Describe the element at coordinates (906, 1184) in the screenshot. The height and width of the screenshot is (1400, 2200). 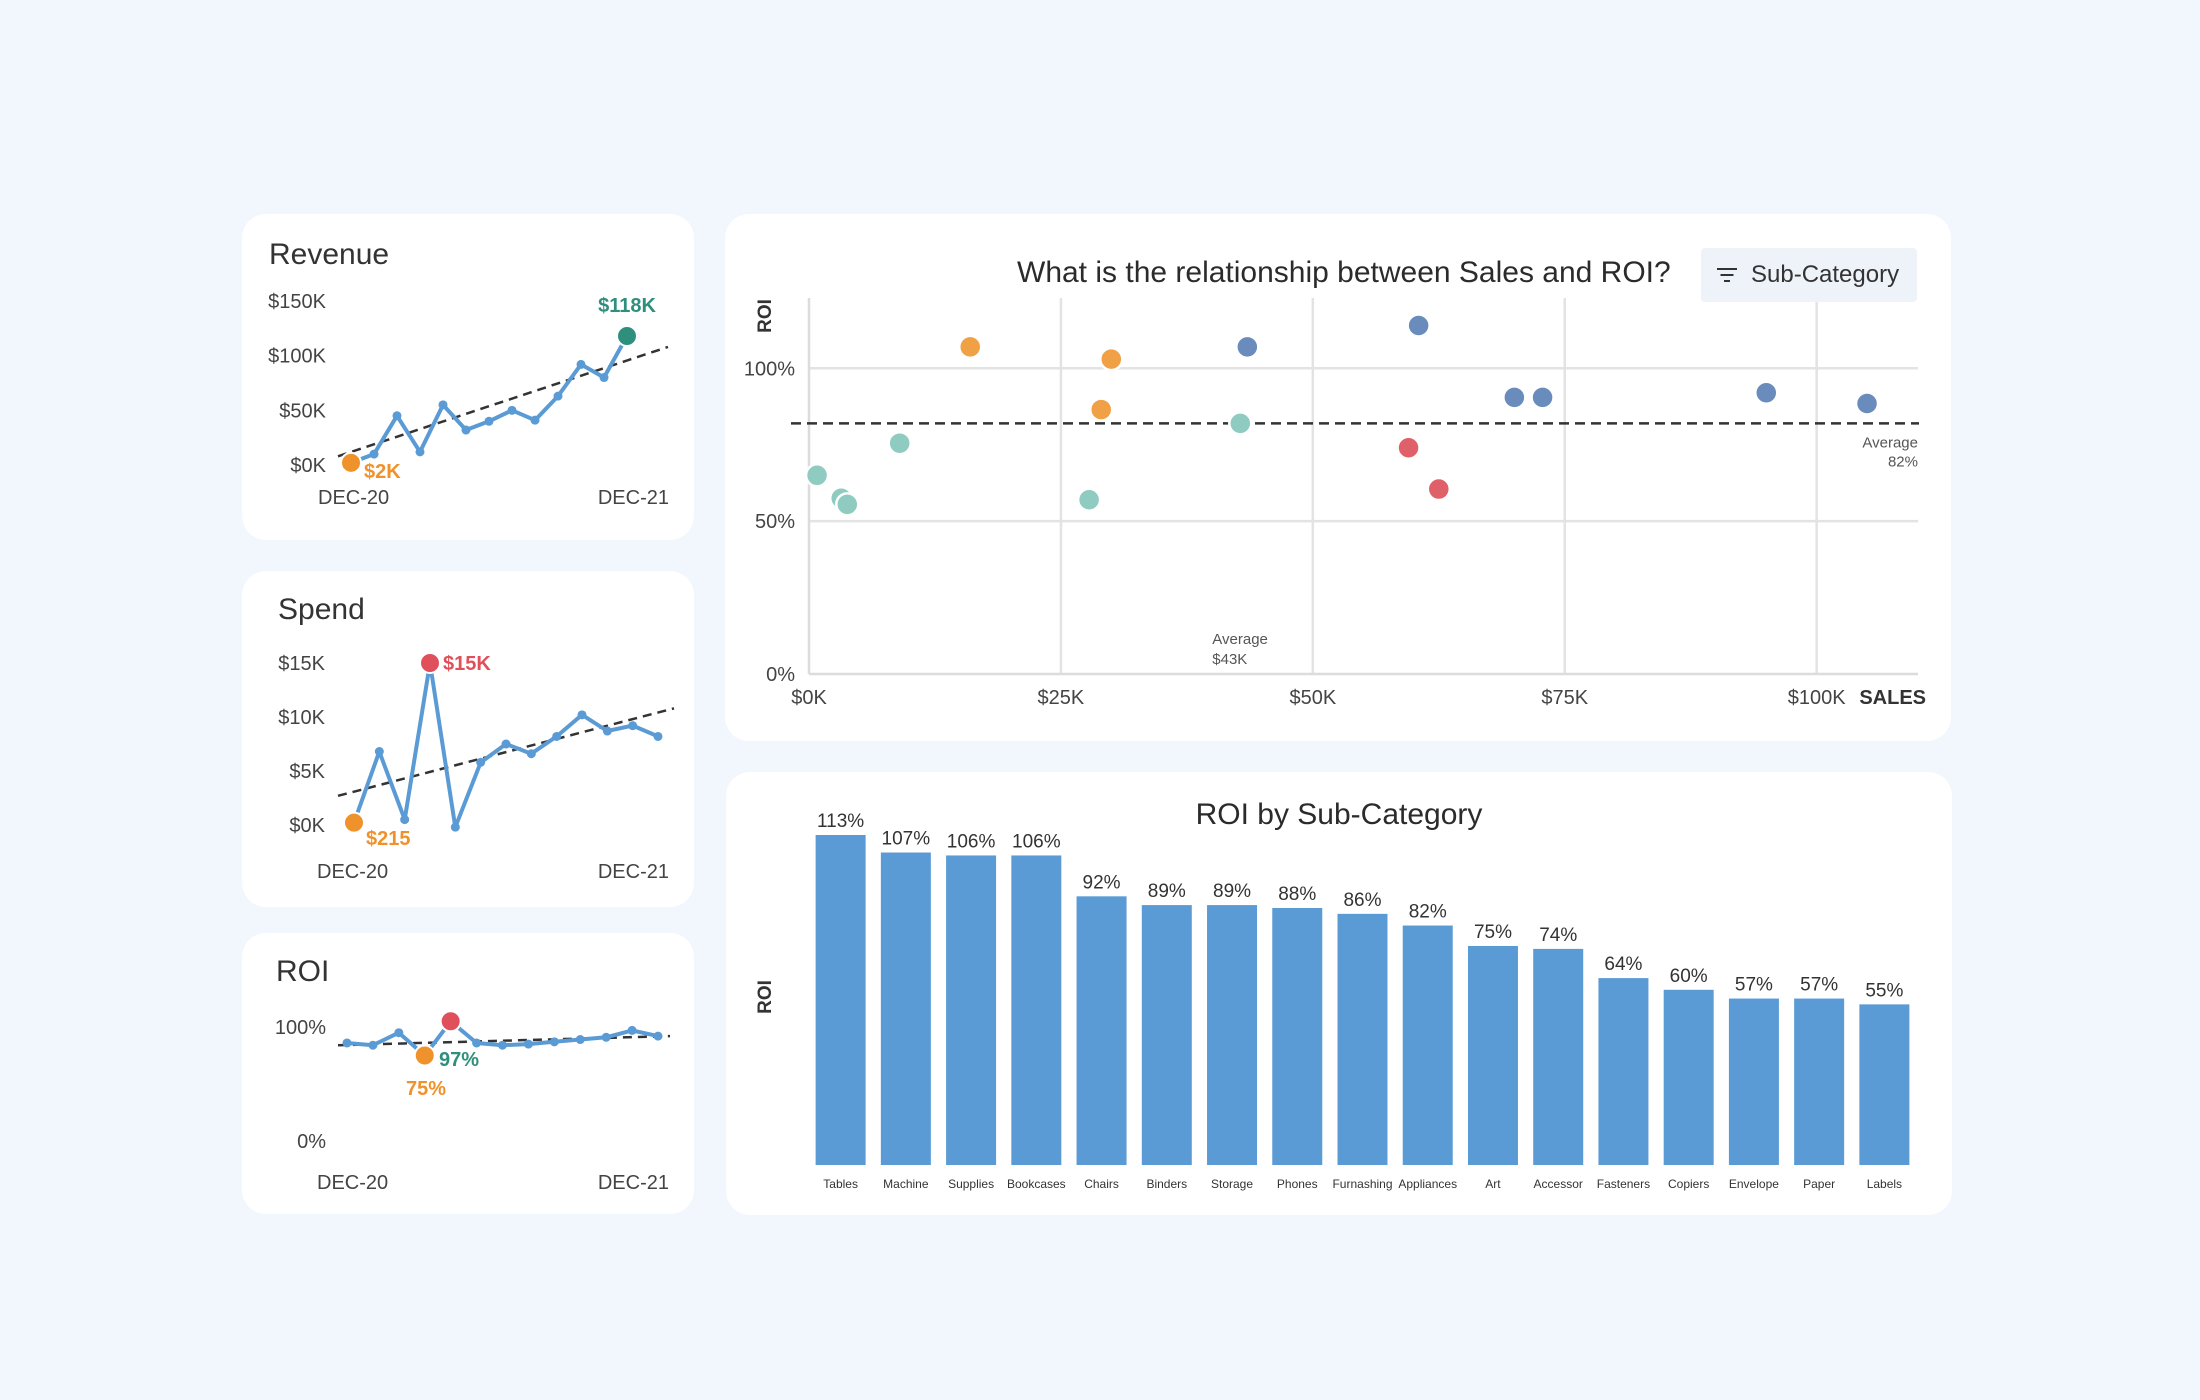
I see `bar-category-label: Machine` at that location.